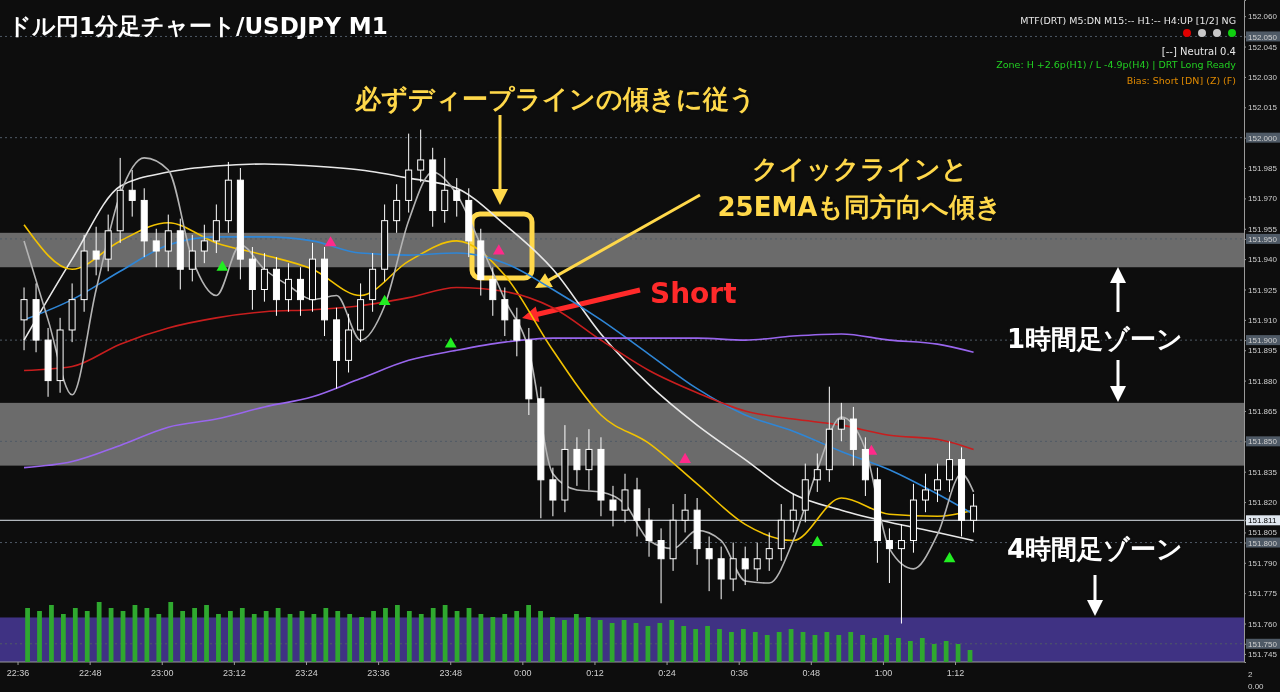  Describe the element at coordinates (1181, 80) in the screenshot. I see `annotation: Bias: Short [DN] (Z) (F)` at that location.